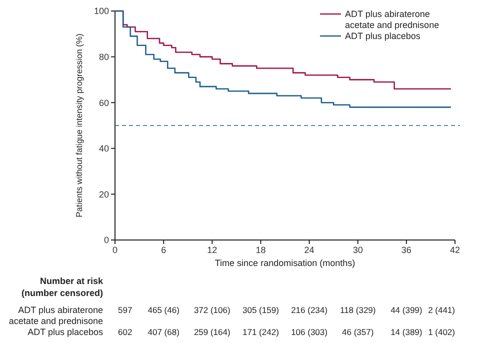  Describe the element at coordinates (261, 250) in the screenshot. I see `x-tick-label: 18` at that location.